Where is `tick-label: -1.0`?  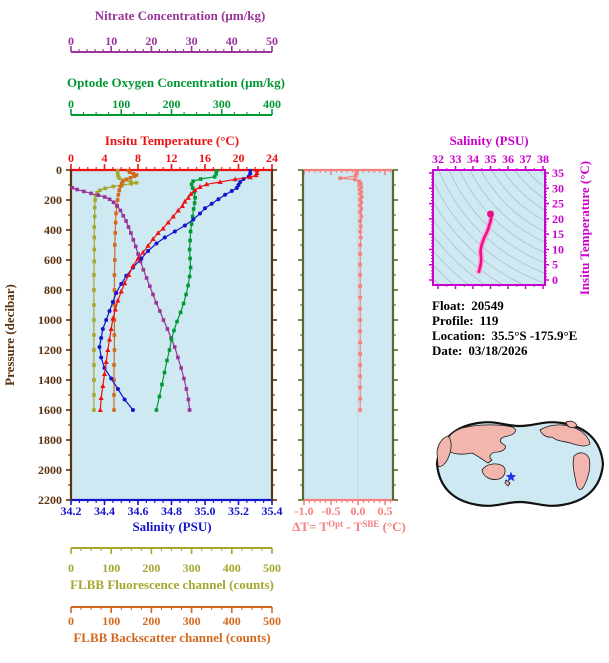 tick-label: -1.0 is located at coordinates (304, 511).